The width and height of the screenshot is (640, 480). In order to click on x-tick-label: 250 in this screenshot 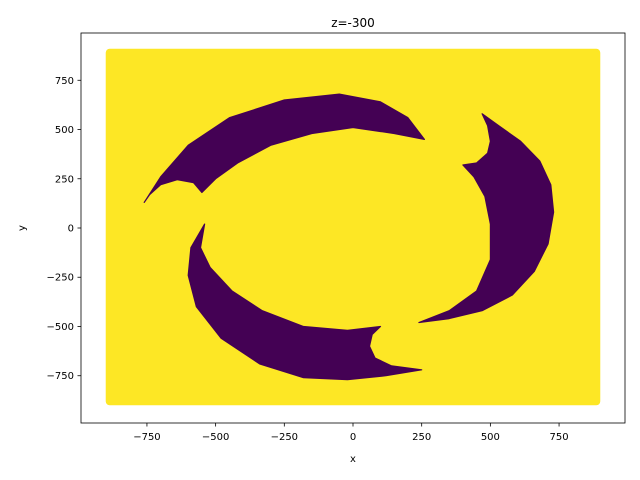, I will do `click(421, 437)`.